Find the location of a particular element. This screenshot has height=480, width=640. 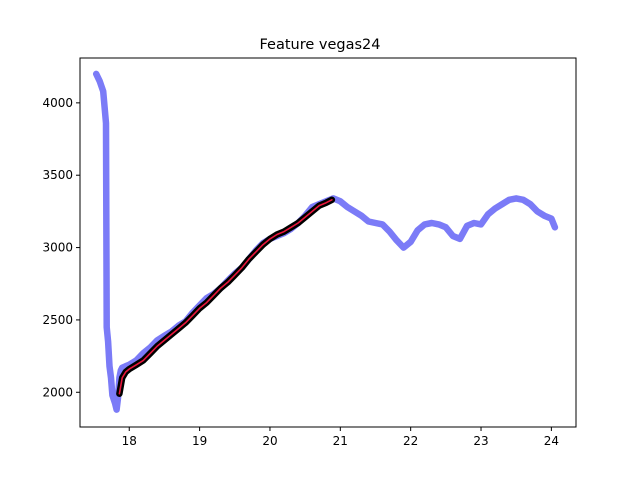

x-tick-label: 22 is located at coordinates (410, 441).